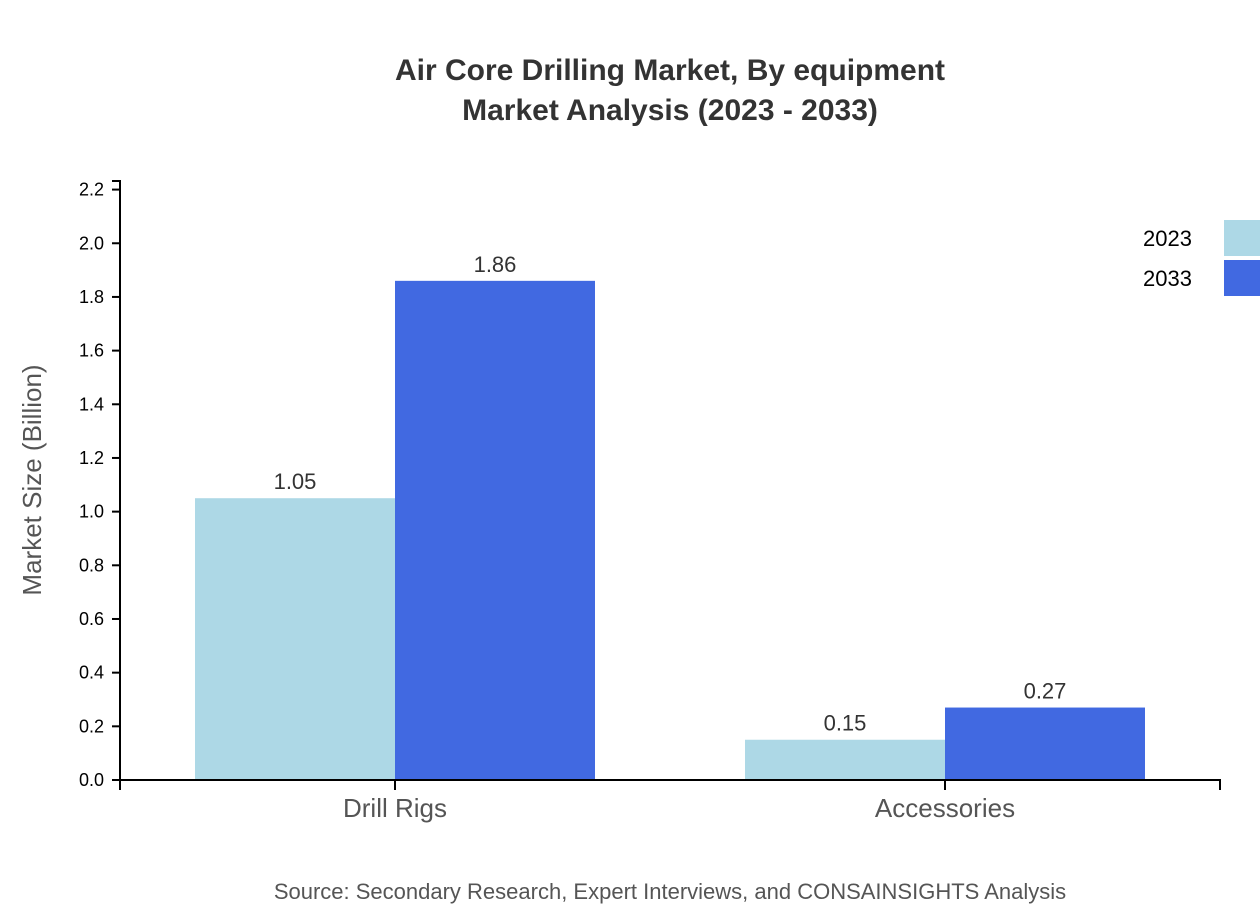 This screenshot has height=920, width=1260. I want to click on legend-label: 2033, so click(1167, 278).